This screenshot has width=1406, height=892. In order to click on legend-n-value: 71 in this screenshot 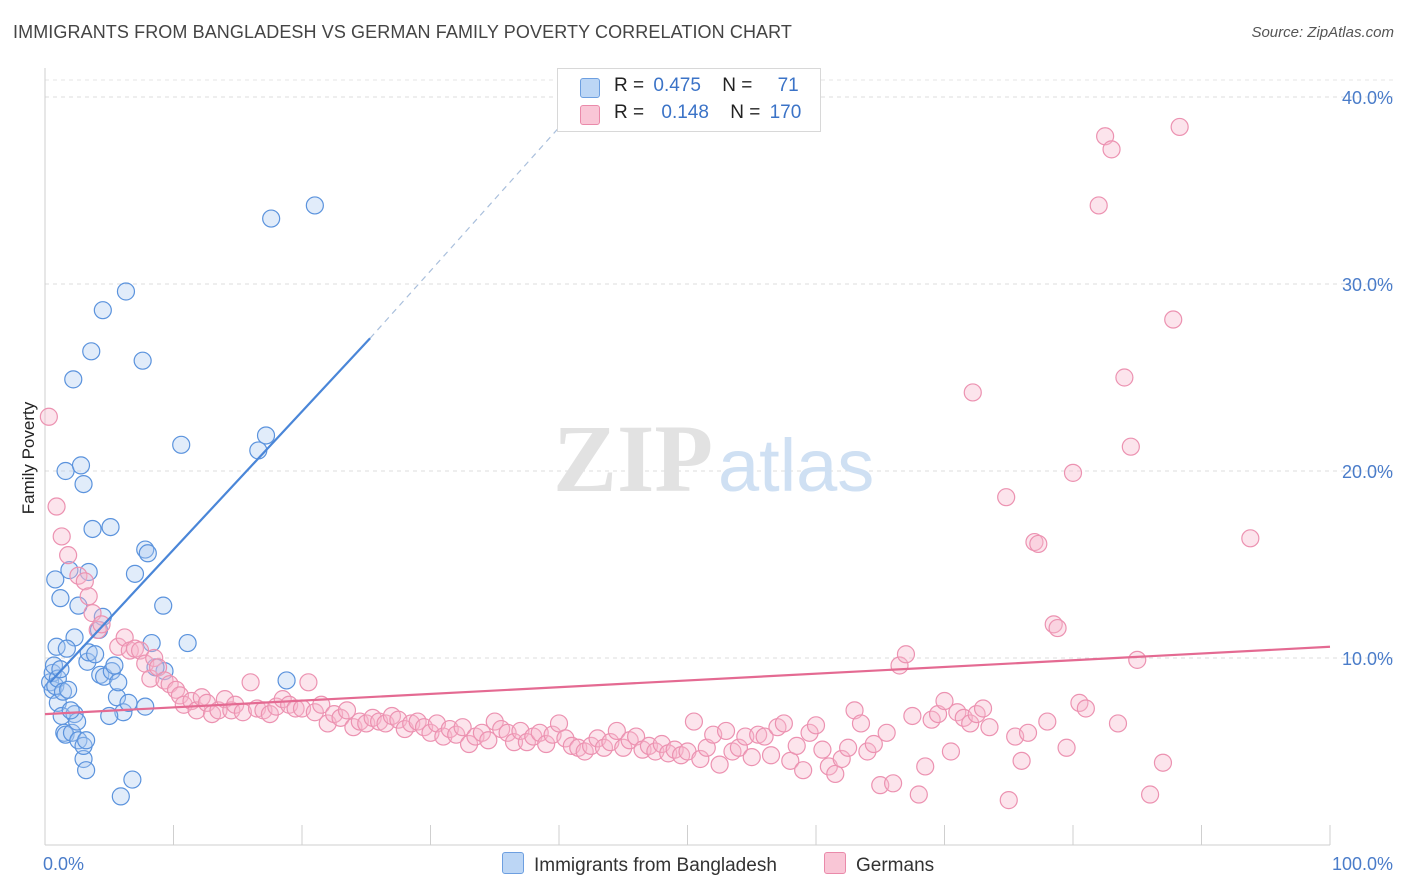, I will do `click(788, 85)`.